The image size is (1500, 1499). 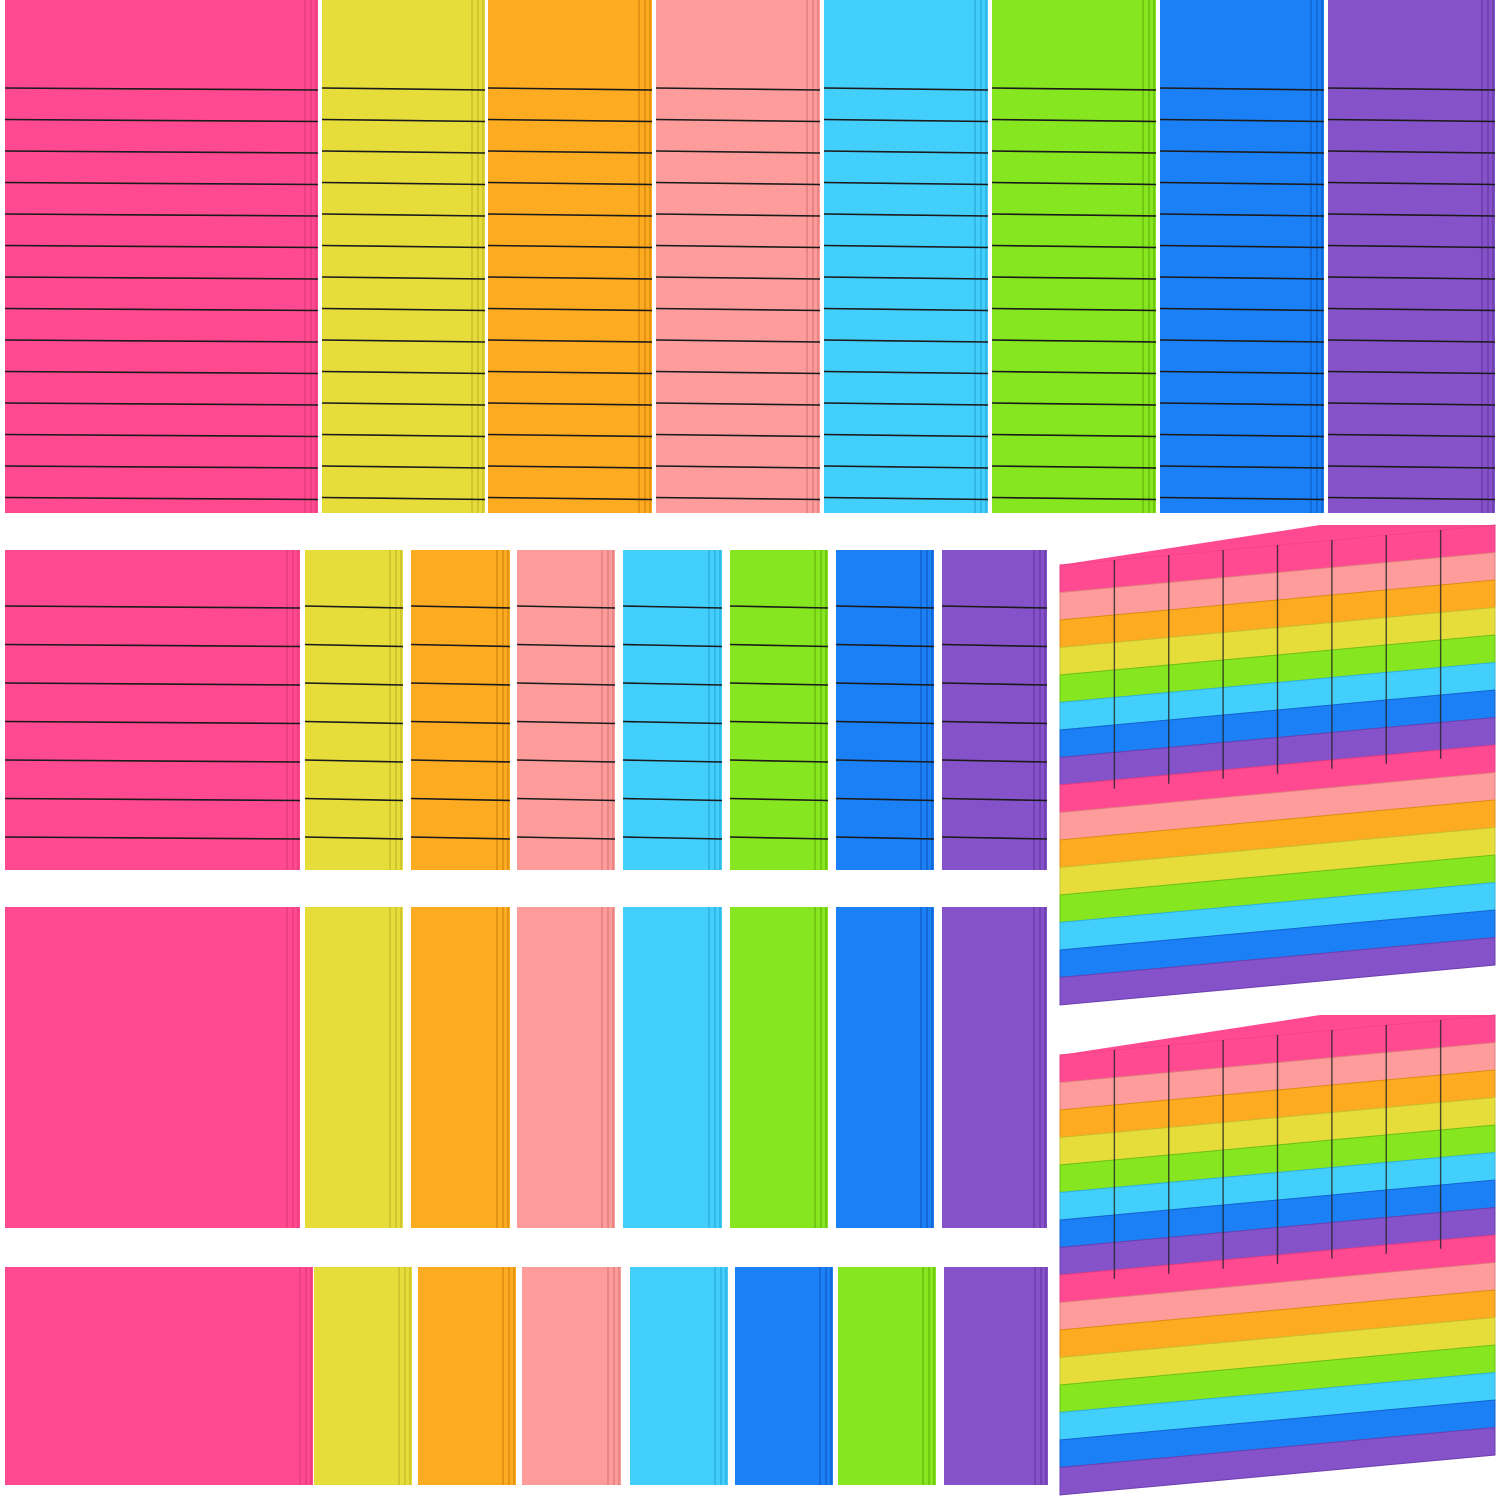 I want to click on note-cube, so click(x=1277, y=1255).